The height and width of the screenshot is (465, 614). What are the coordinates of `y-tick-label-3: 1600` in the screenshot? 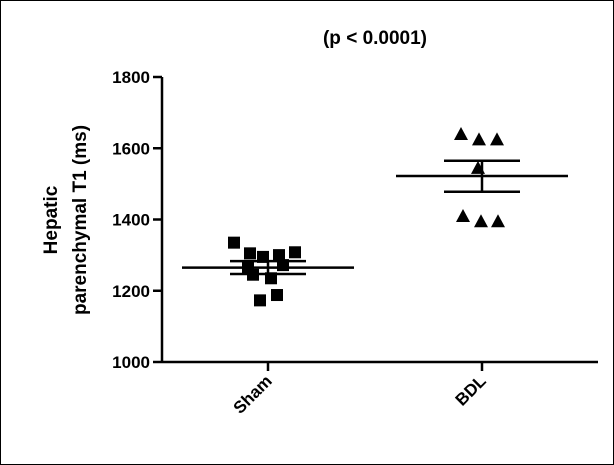 It's located at (131, 148).